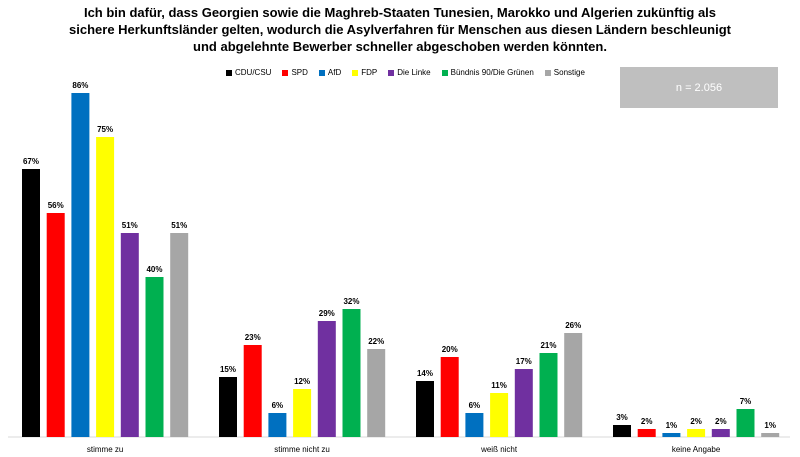  Describe the element at coordinates (56, 205) in the screenshot. I see `data-label-0-1: 56%` at that location.